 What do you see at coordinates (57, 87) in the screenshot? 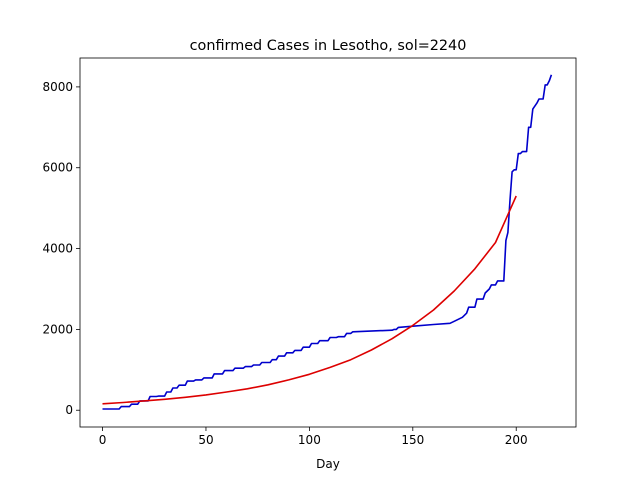
I see `y-tick-label: 8000` at bounding box center [57, 87].